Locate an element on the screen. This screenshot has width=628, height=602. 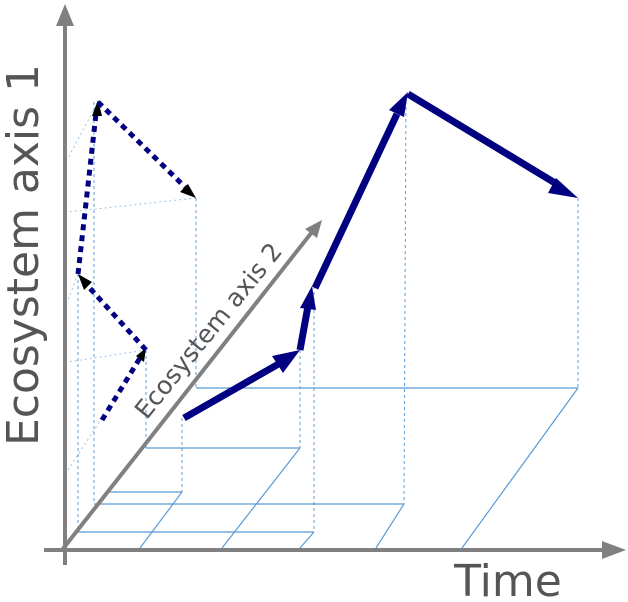
wall-projection-trajectory is located at coordinates (135, 261).